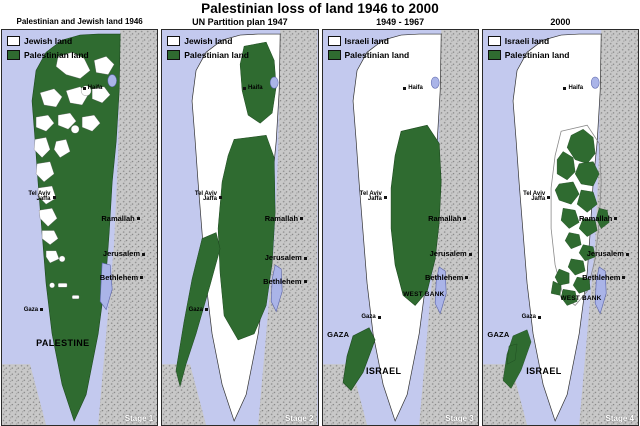  I want to click on city-label-tel-aviv-jaffa: Tel Aviv Jaffa, so click(39, 196).